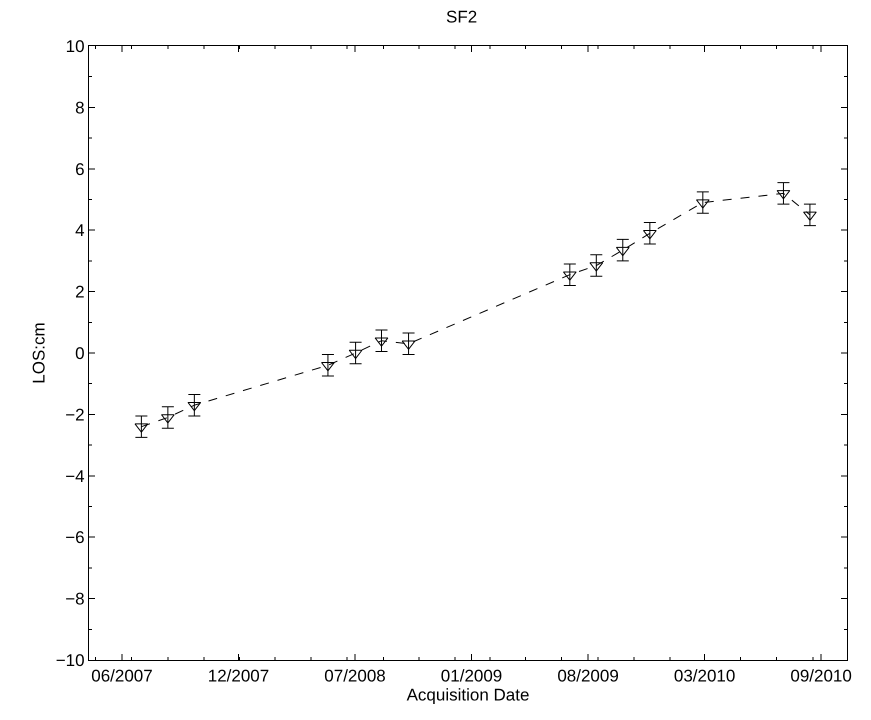  Describe the element at coordinates (38, 353) in the screenshot. I see `y-axis-title: LOS:cm` at that location.